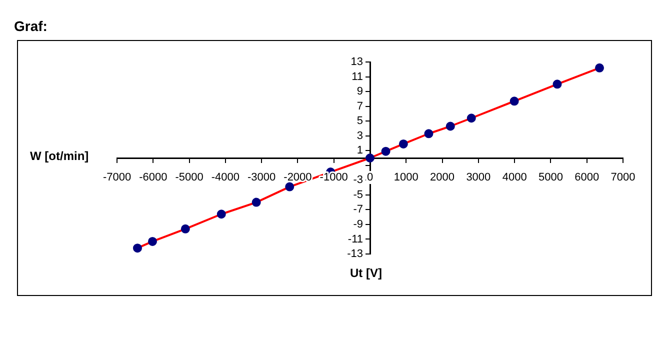  I want to click on x-tick-label: -1000, so click(334, 178).